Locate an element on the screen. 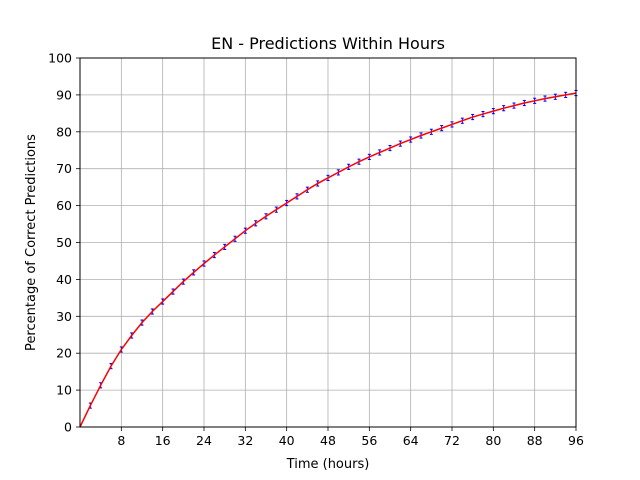 The height and width of the screenshot is (480, 640). y-tick-label: 80 is located at coordinates (64, 131).